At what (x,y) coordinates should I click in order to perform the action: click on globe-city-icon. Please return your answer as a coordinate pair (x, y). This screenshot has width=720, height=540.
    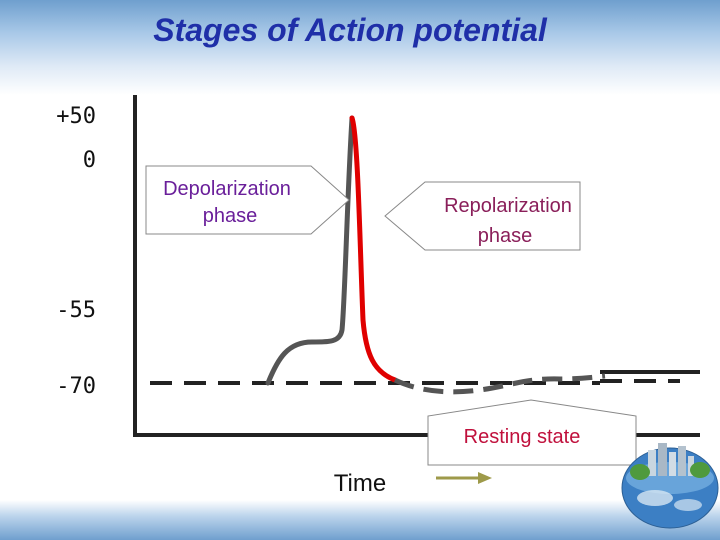
    Looking at the image, I should click on (670, 486).